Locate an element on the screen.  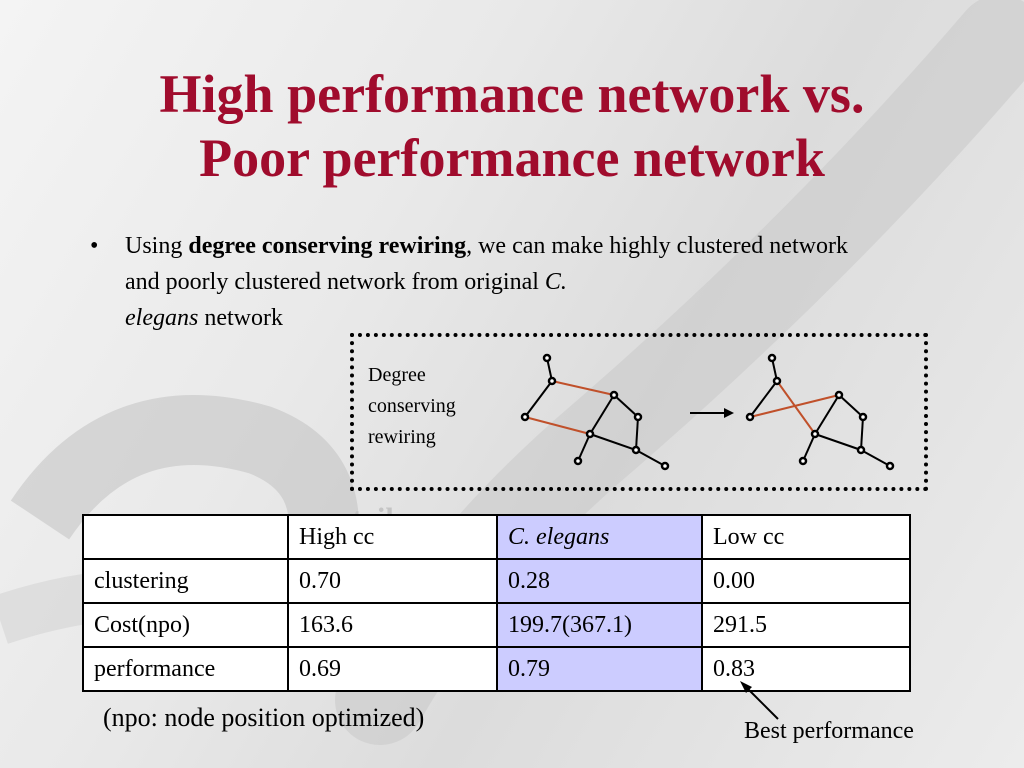
right-arrow-icon is located at coordinates (712, 413).